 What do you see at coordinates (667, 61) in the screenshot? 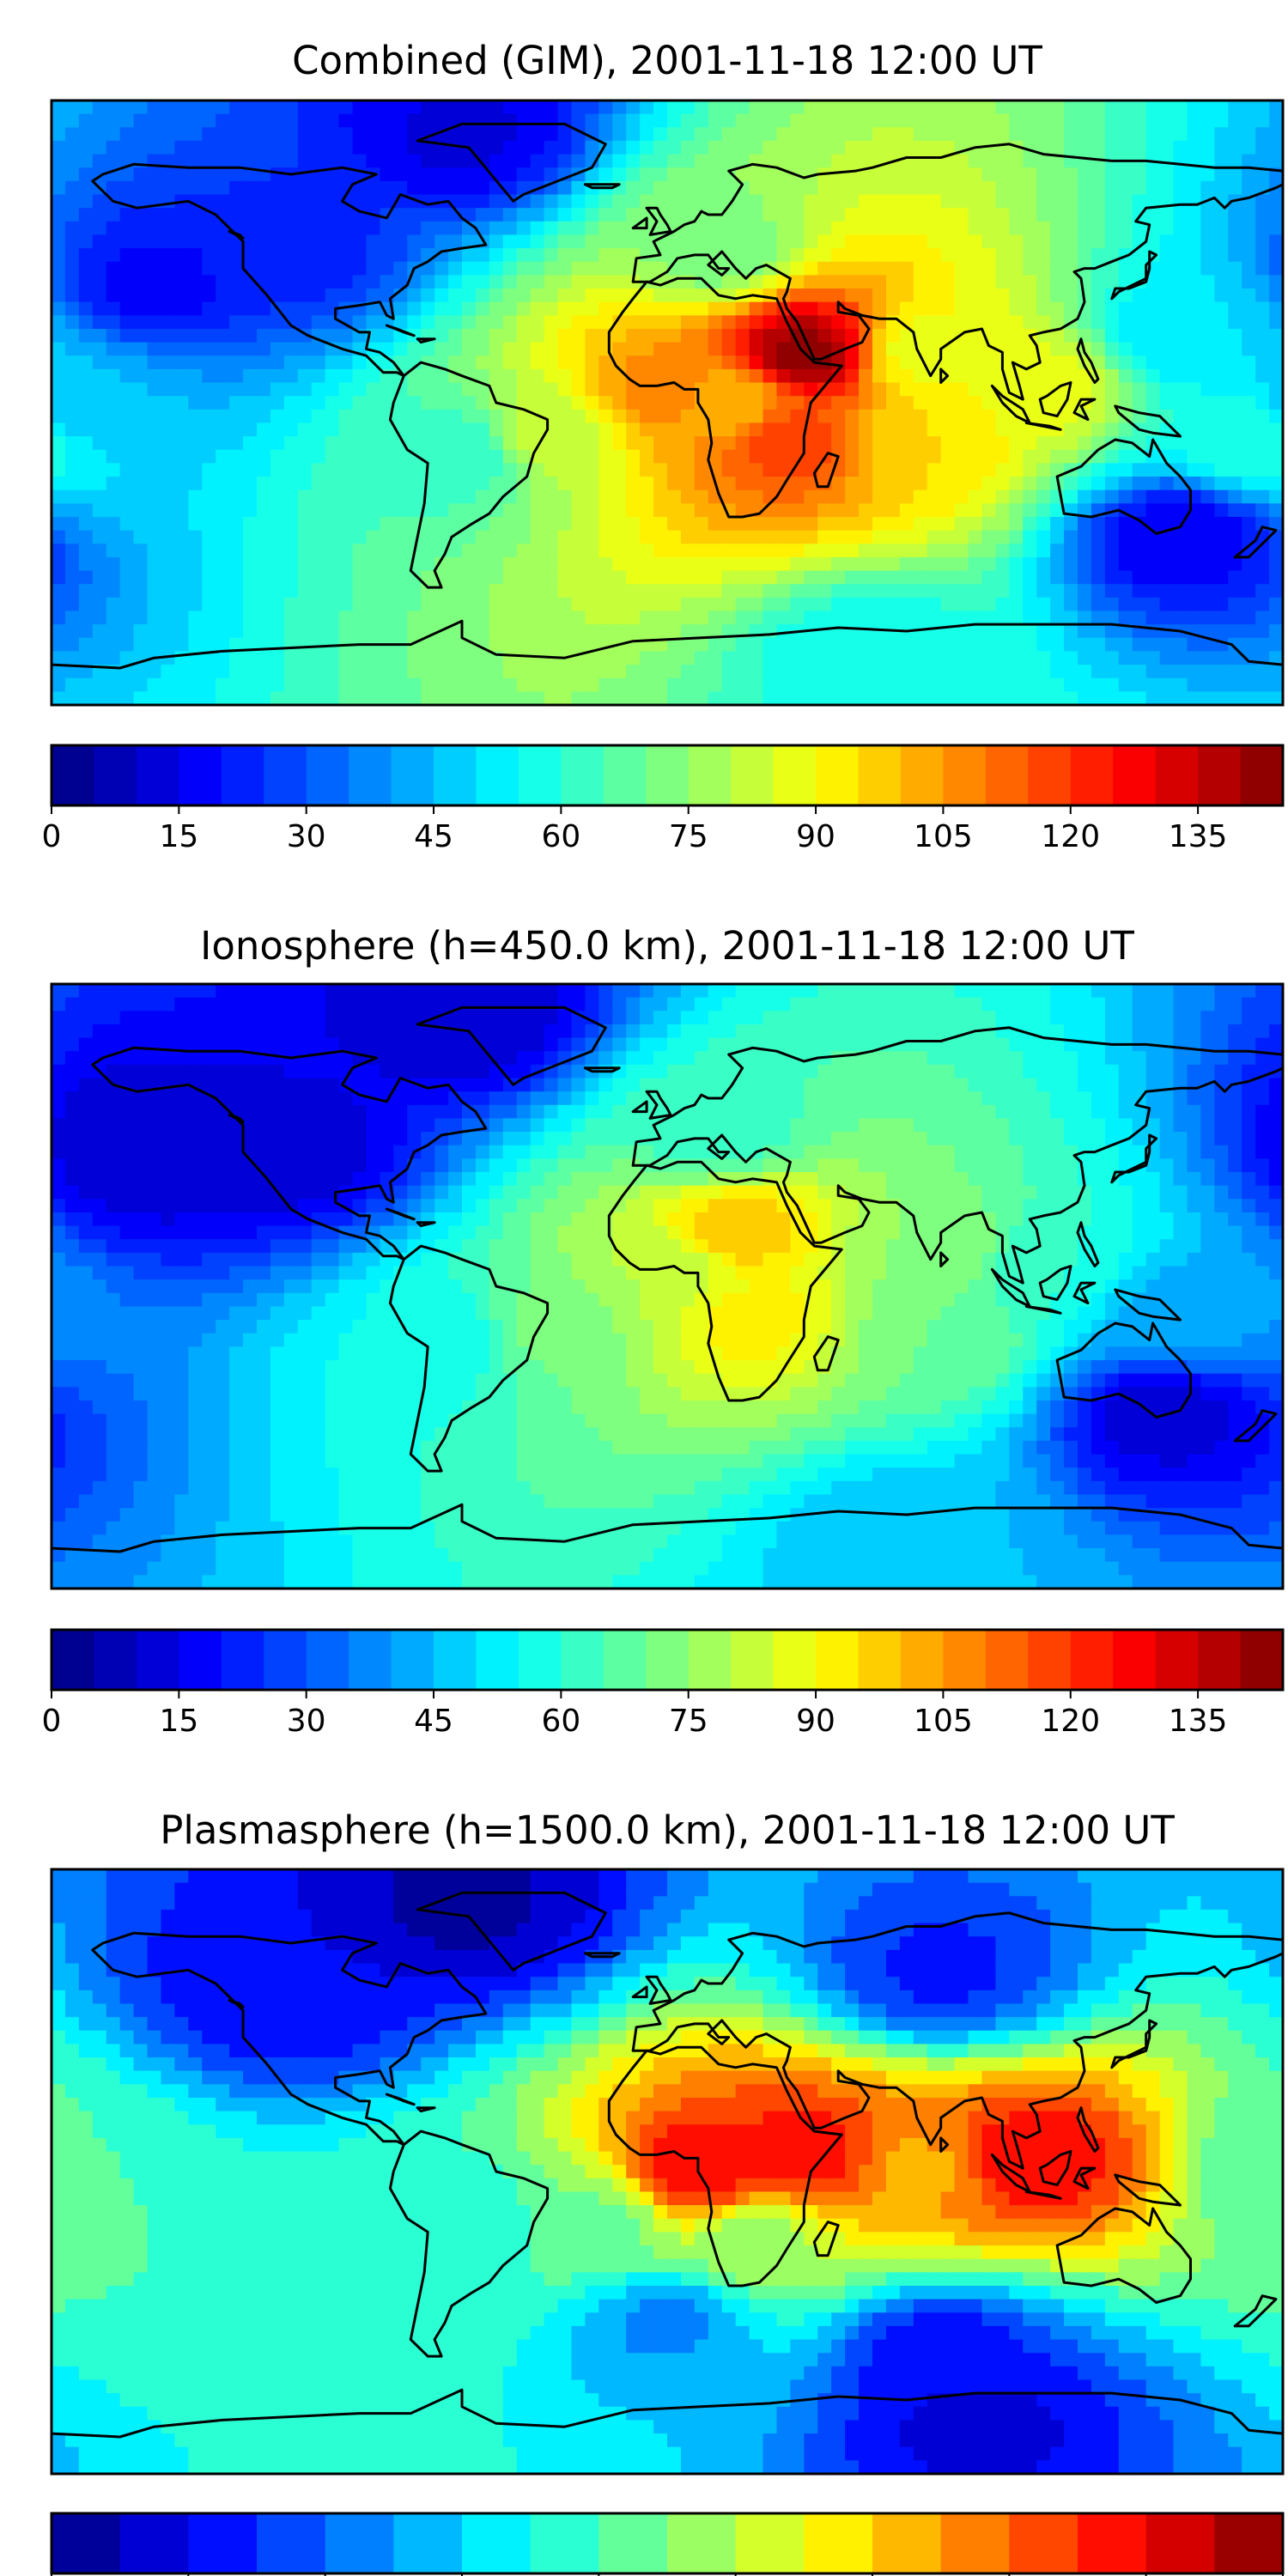
I see `panel-title: Combined (GIM), 2001-11-18 12:00 UT` at bounding box center [667, 61].